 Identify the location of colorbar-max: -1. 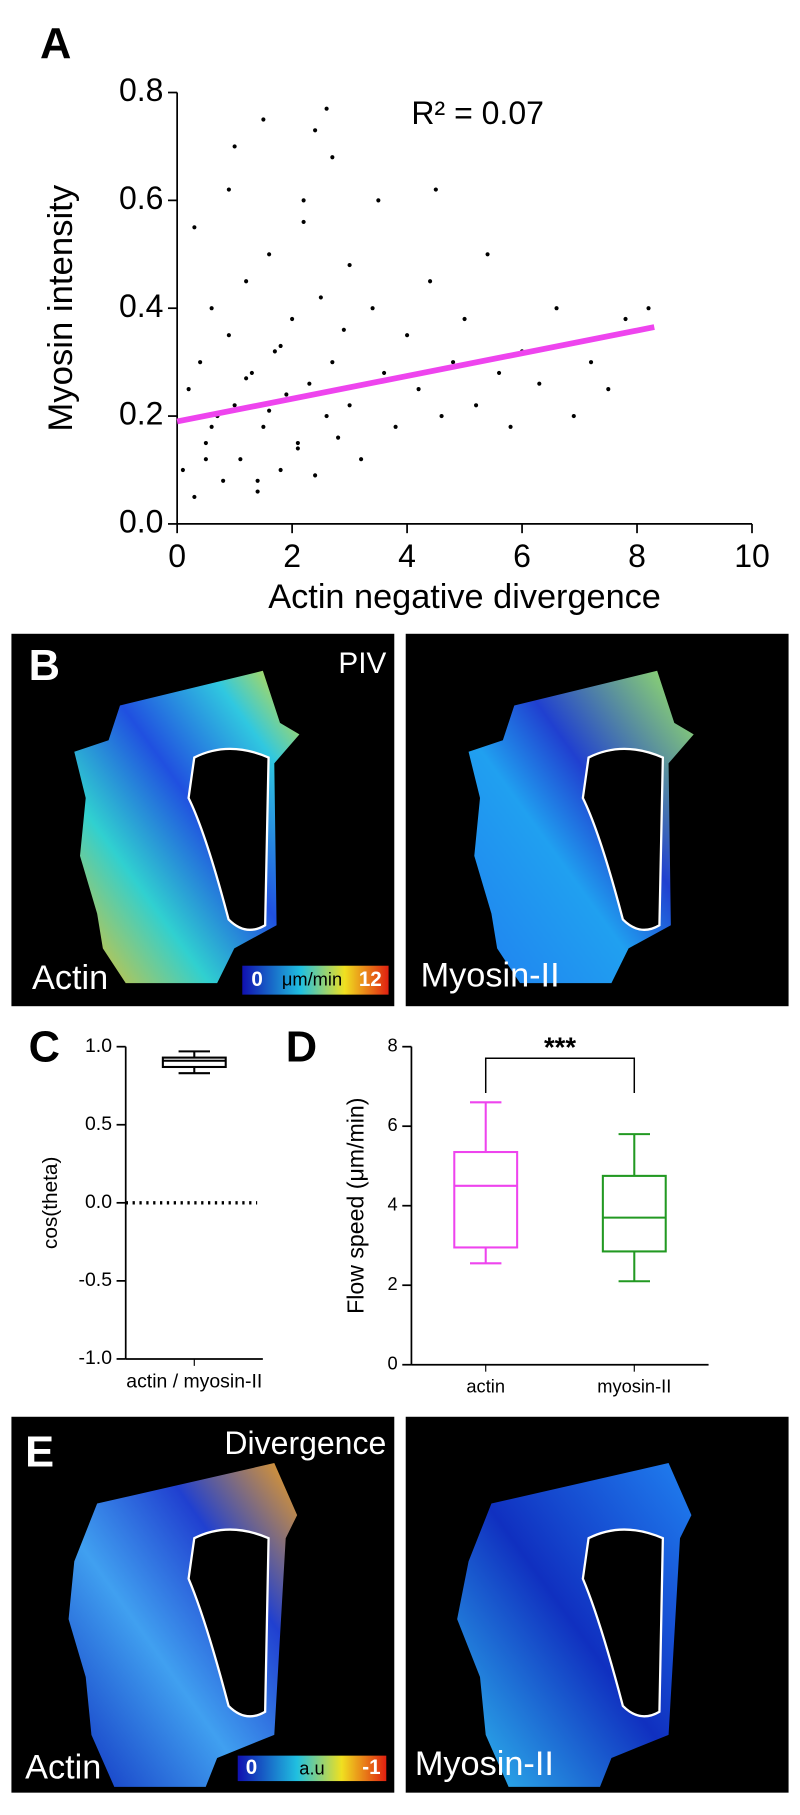
(371, 1767).